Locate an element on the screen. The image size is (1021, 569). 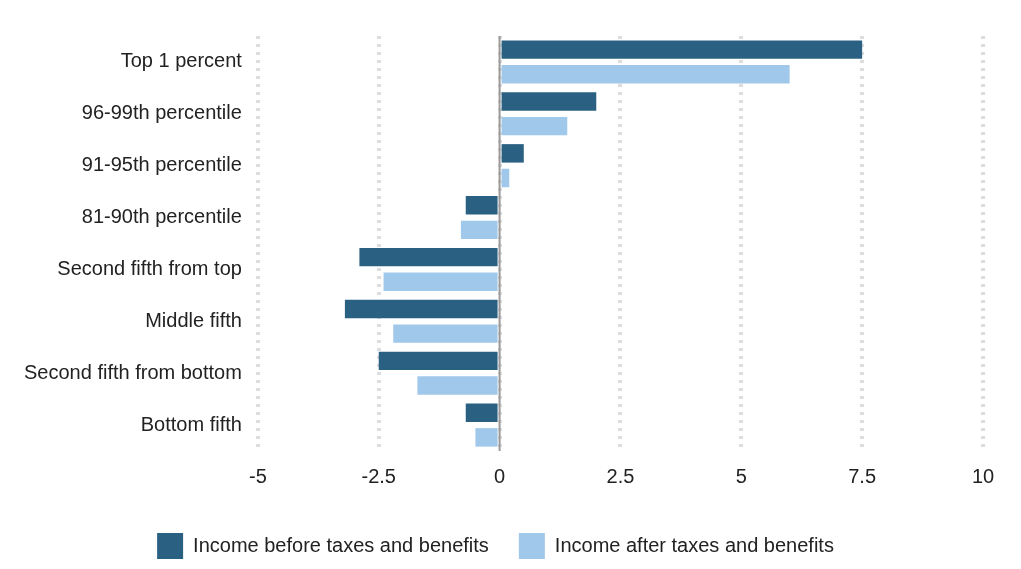
y-tick-label: 91-95th percentile is located at coordinates (161, 164).